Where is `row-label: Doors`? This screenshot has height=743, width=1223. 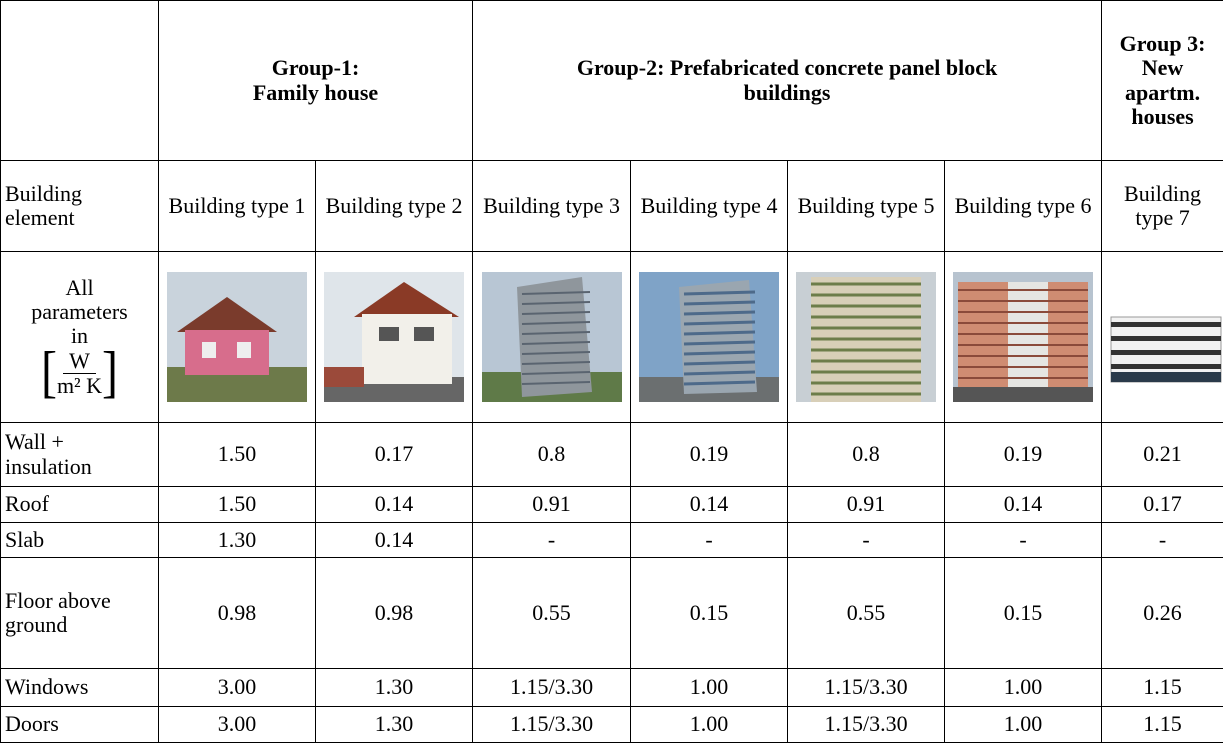 row-label: Doors is located at coordinates (80, 725).